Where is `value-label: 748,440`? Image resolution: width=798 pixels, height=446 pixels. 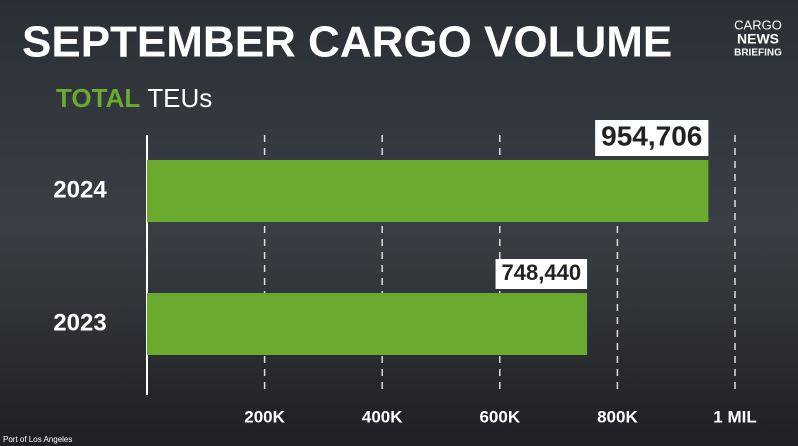 value-label: 748,440 is located at coordinates (542, 272).